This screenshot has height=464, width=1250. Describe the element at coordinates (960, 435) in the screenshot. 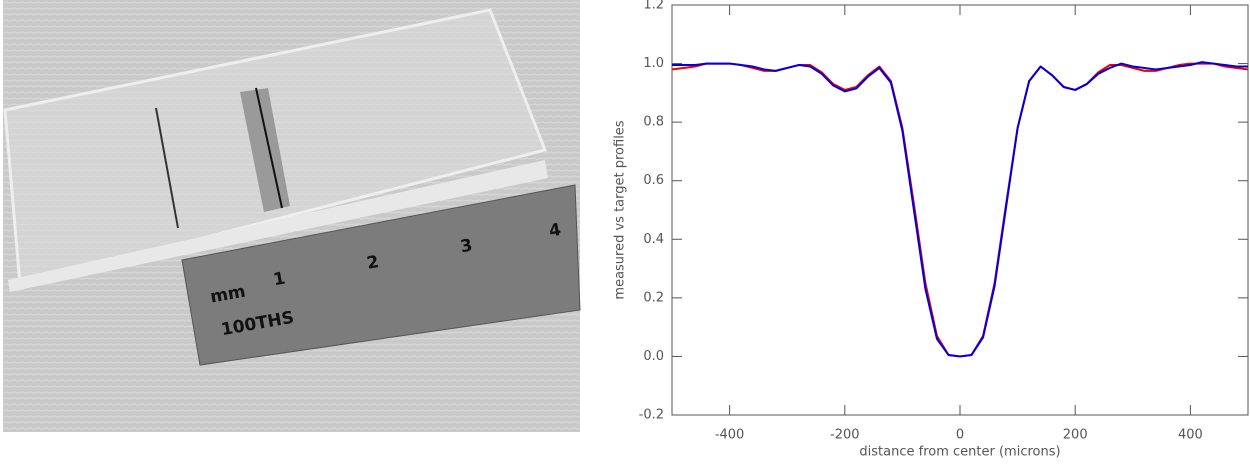

I see `x-tick-label: 0` at that location.